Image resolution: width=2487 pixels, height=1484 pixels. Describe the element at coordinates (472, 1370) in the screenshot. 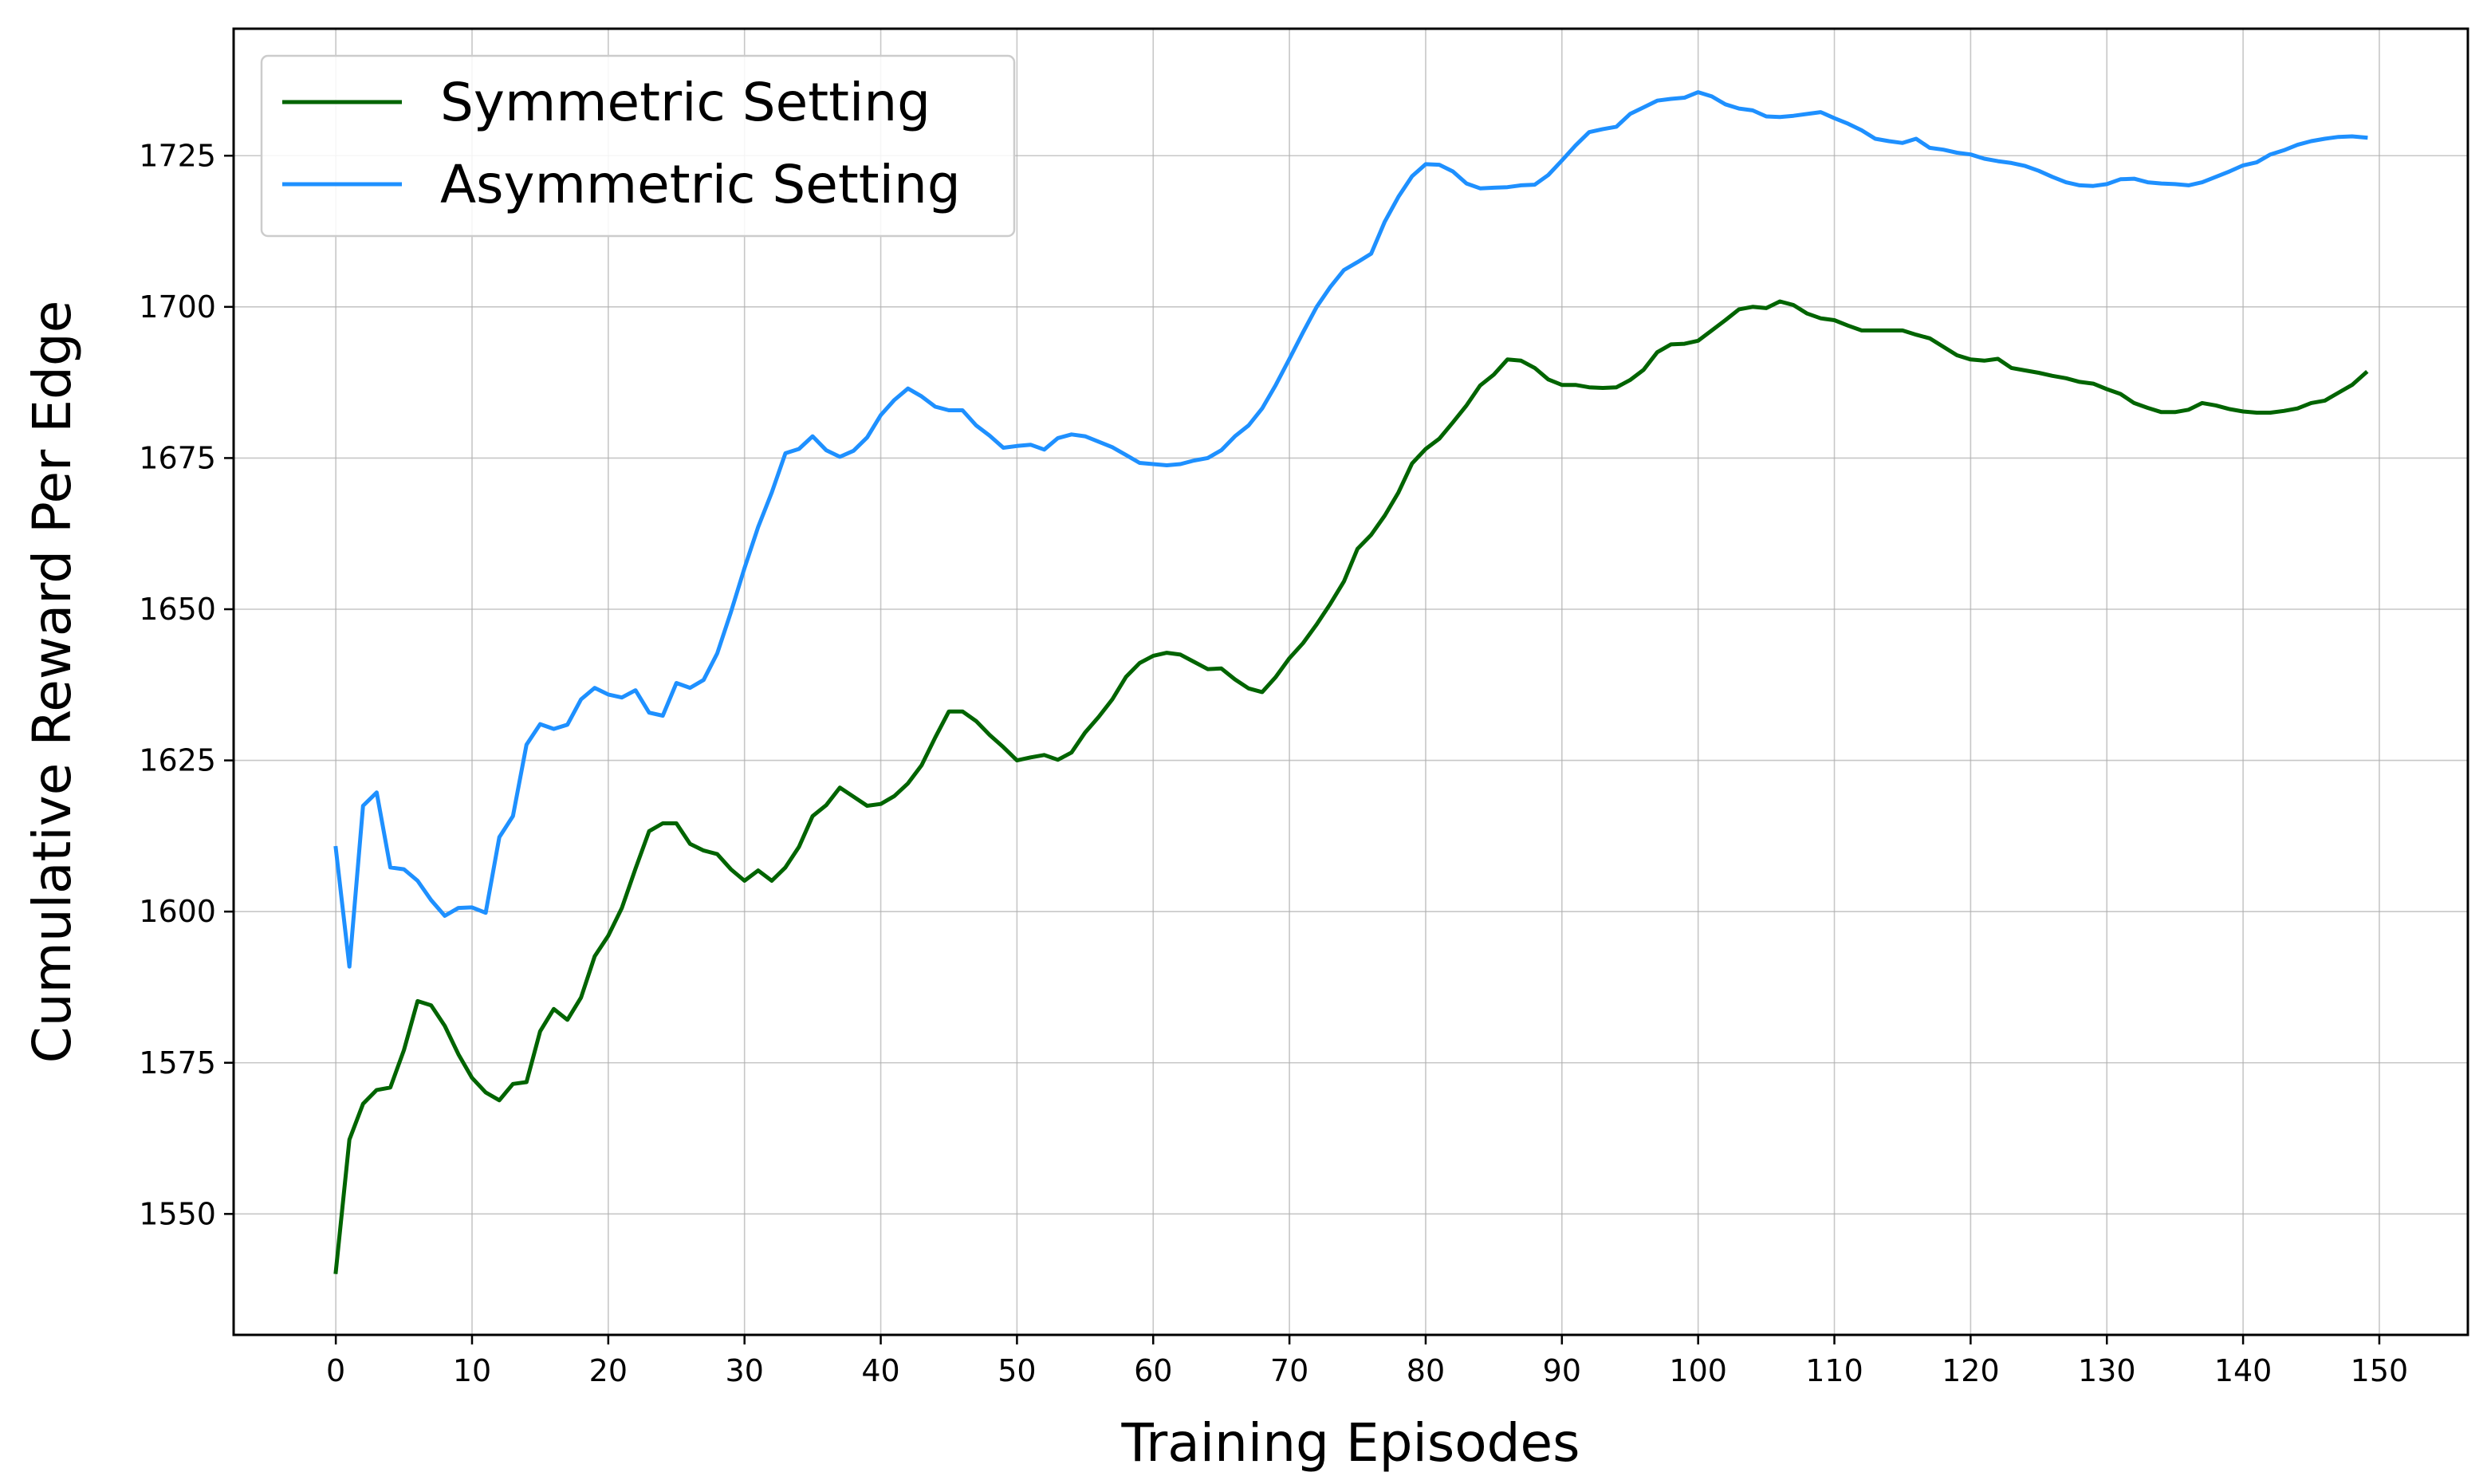

I see `x-tick-label: 10` at that location.